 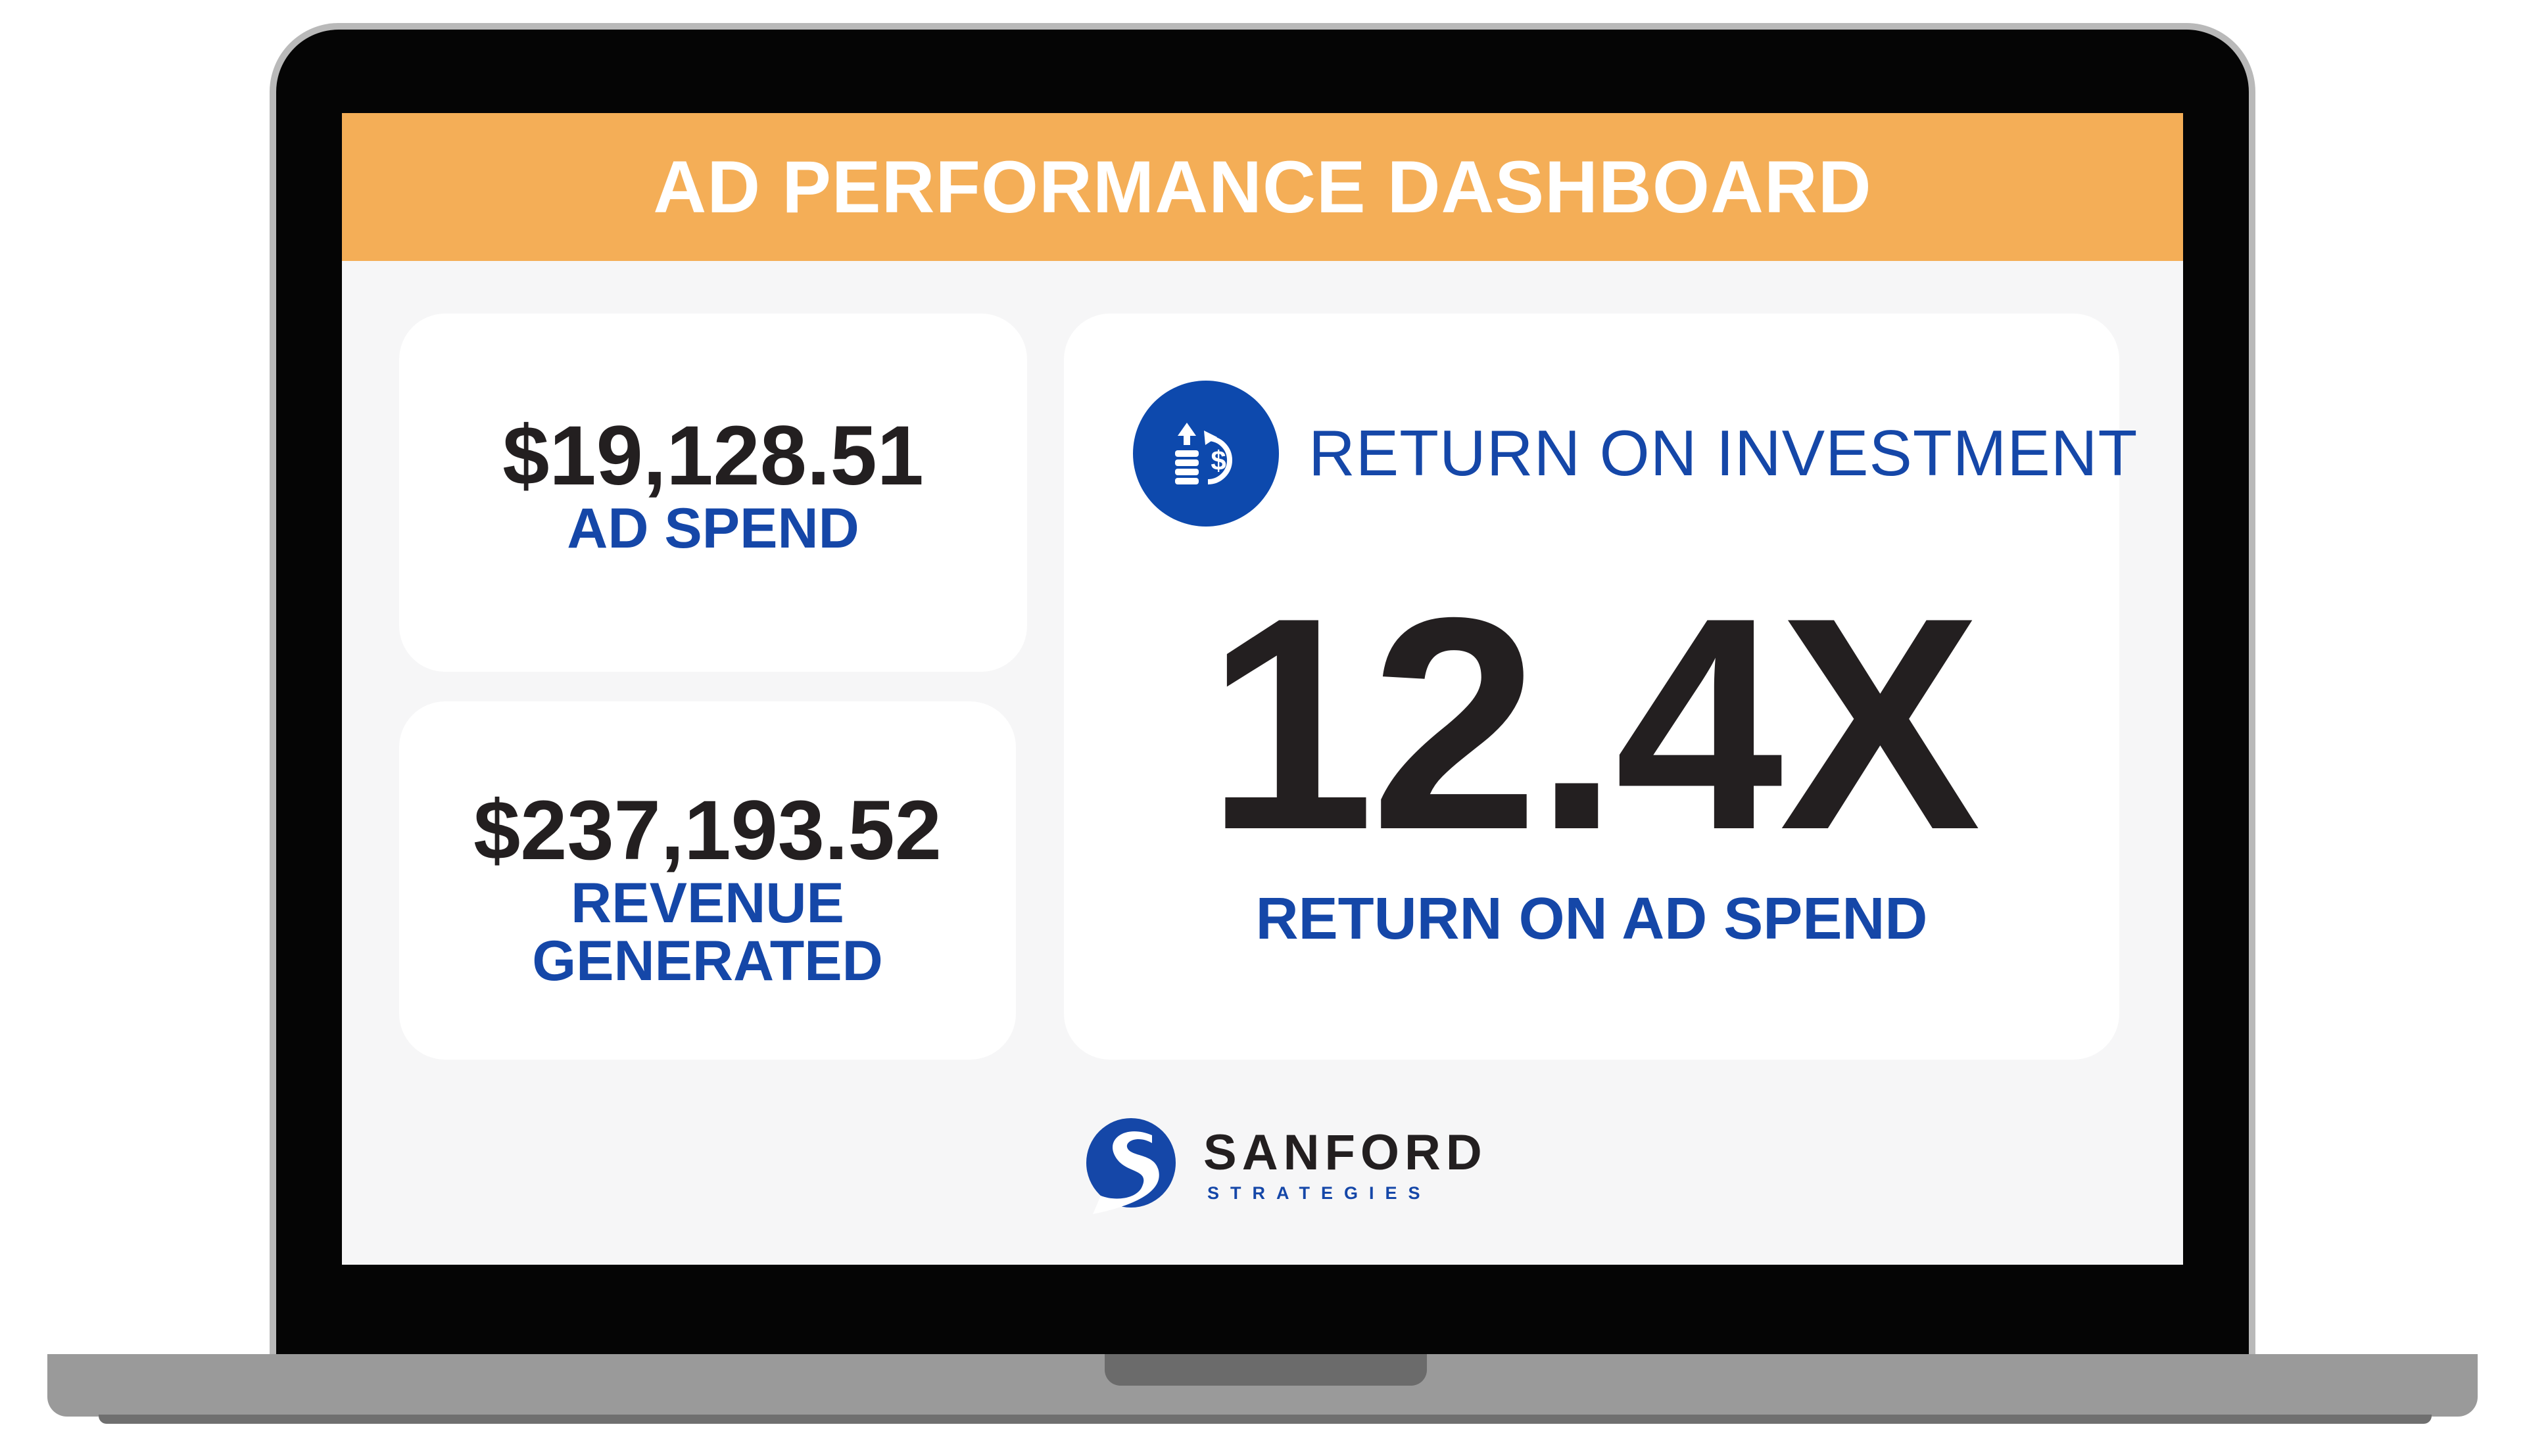 What do you see at coordinates (1594, 724) in the screenshot?
I see `roas-value: 12.4X` at bounding box center [1594, 724].